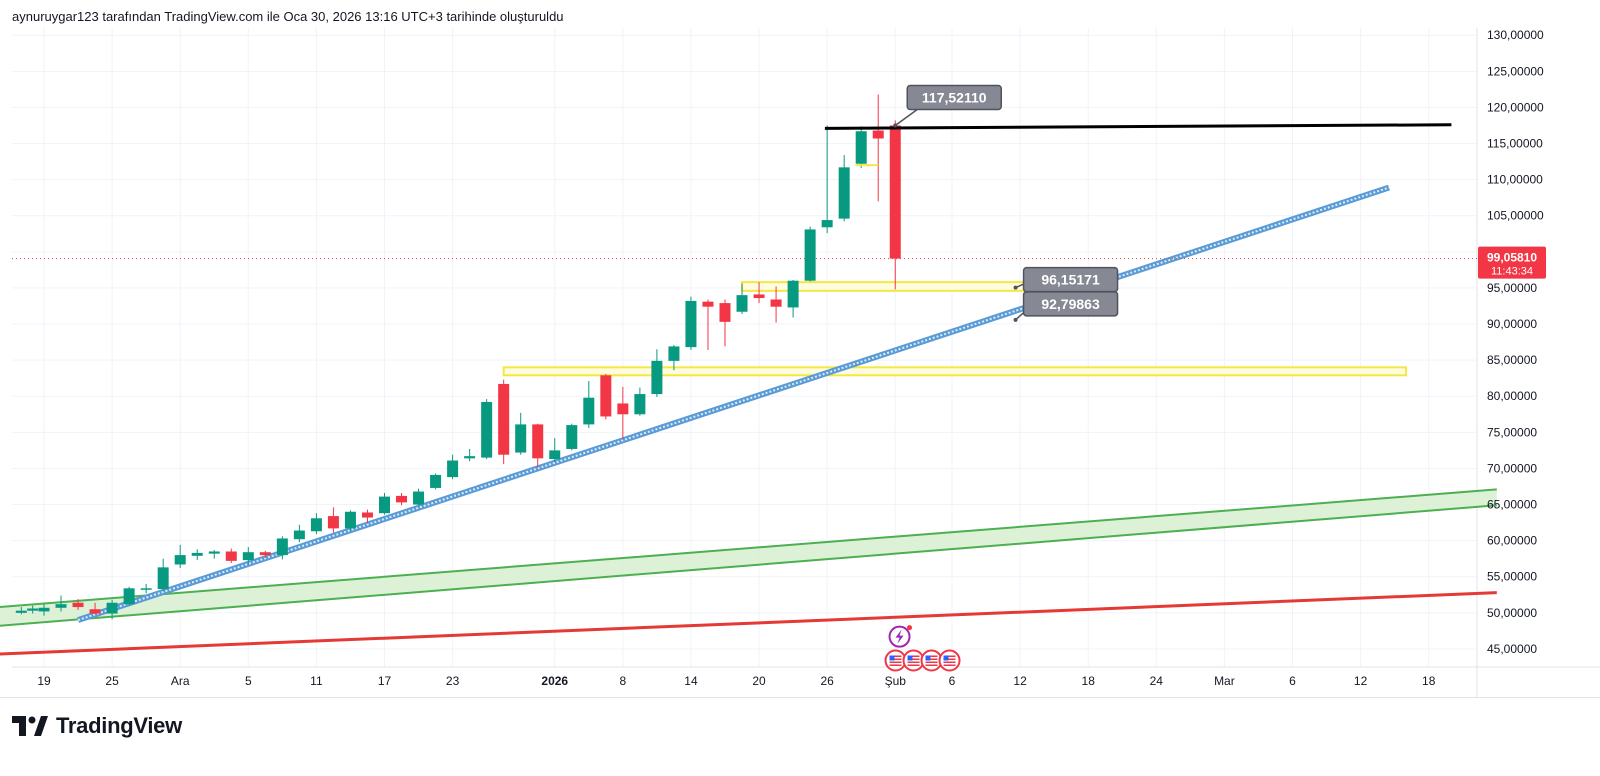  What do you see at coordinates (180, 681) in the screenshot?
I see `time-axis-label: Ara` at bounding box center [180, 681].